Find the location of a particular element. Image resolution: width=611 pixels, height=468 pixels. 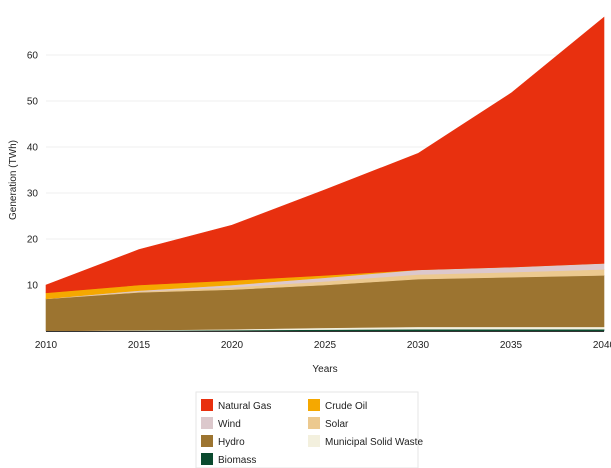

legend-swatch-solar is located at coordinates (314, 423).